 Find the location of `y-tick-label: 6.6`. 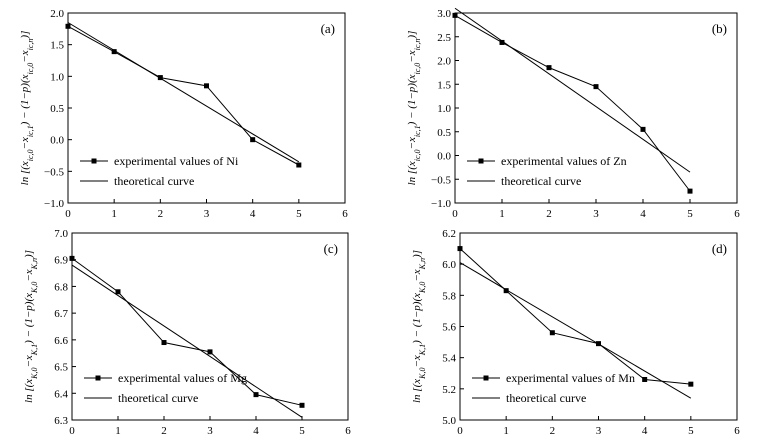

y-tick-label: 6.6 is located at coordinates (61, 341).